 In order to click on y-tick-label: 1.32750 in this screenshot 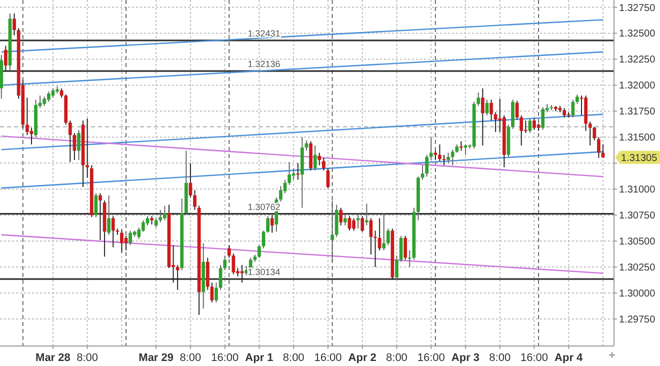, I will do `click(637, 8)`.